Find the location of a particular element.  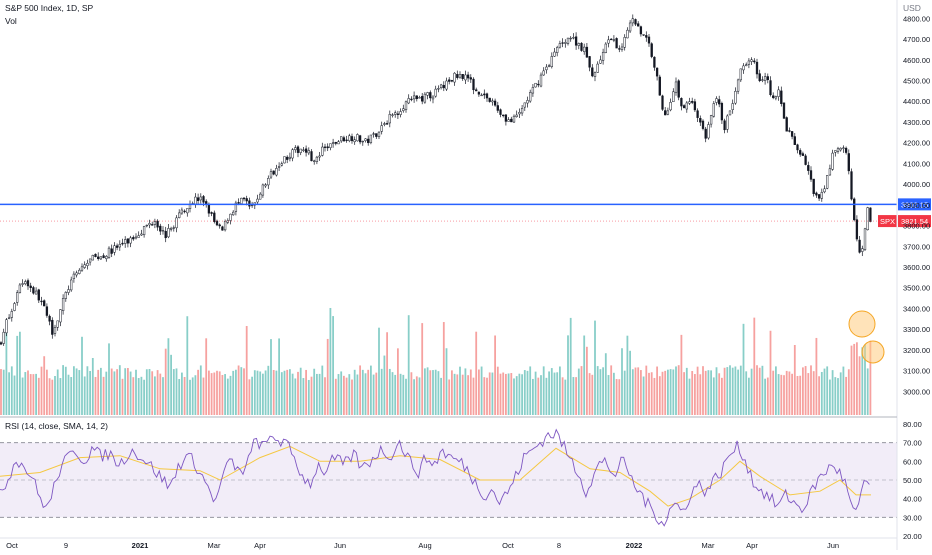

price-tick-label: 4500.00 is located at coordinates (916, 81).